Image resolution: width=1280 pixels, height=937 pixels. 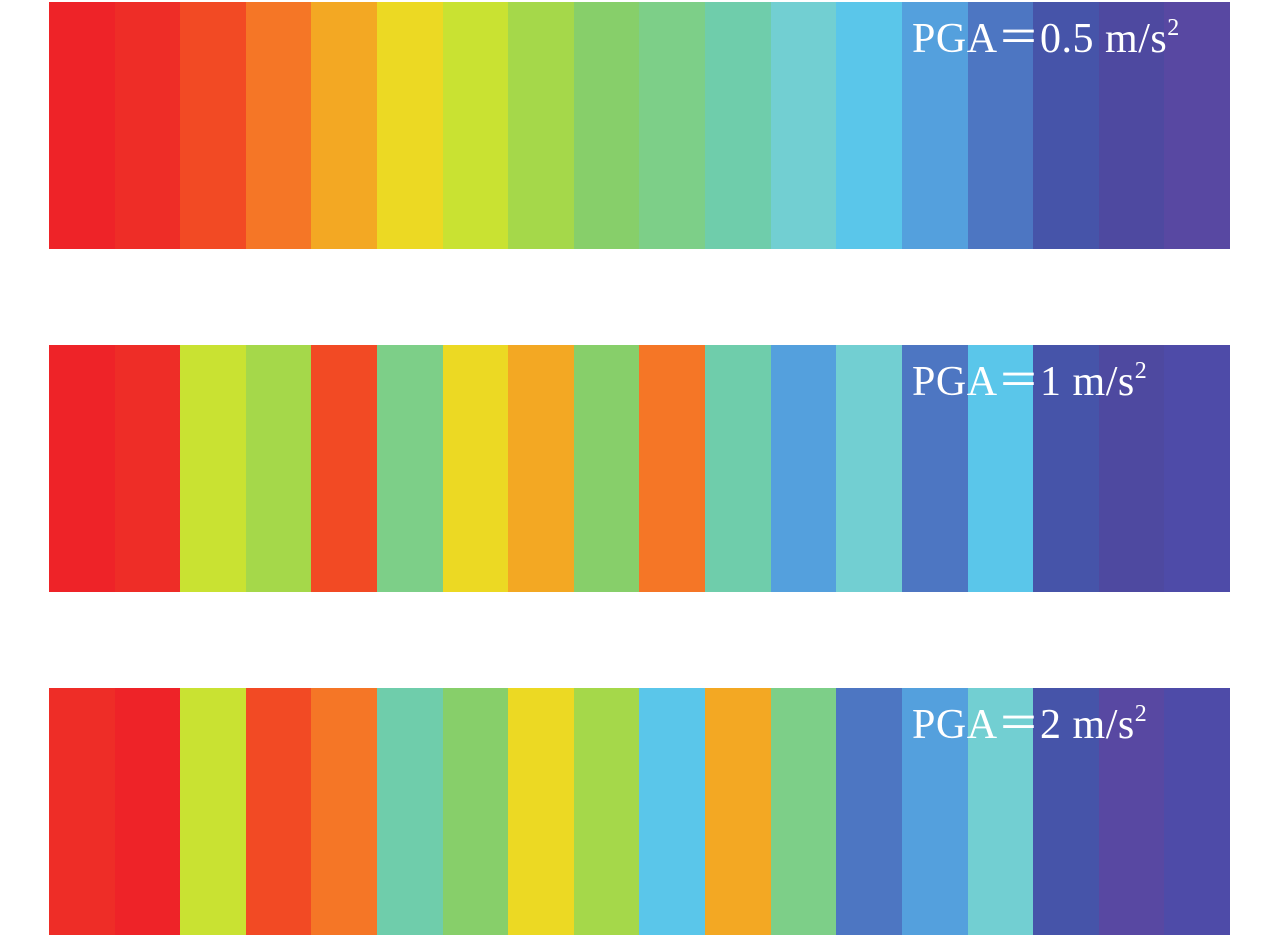 I want to click on band-label: PGA＝1 m/s2, so click(x=1030, y=381).